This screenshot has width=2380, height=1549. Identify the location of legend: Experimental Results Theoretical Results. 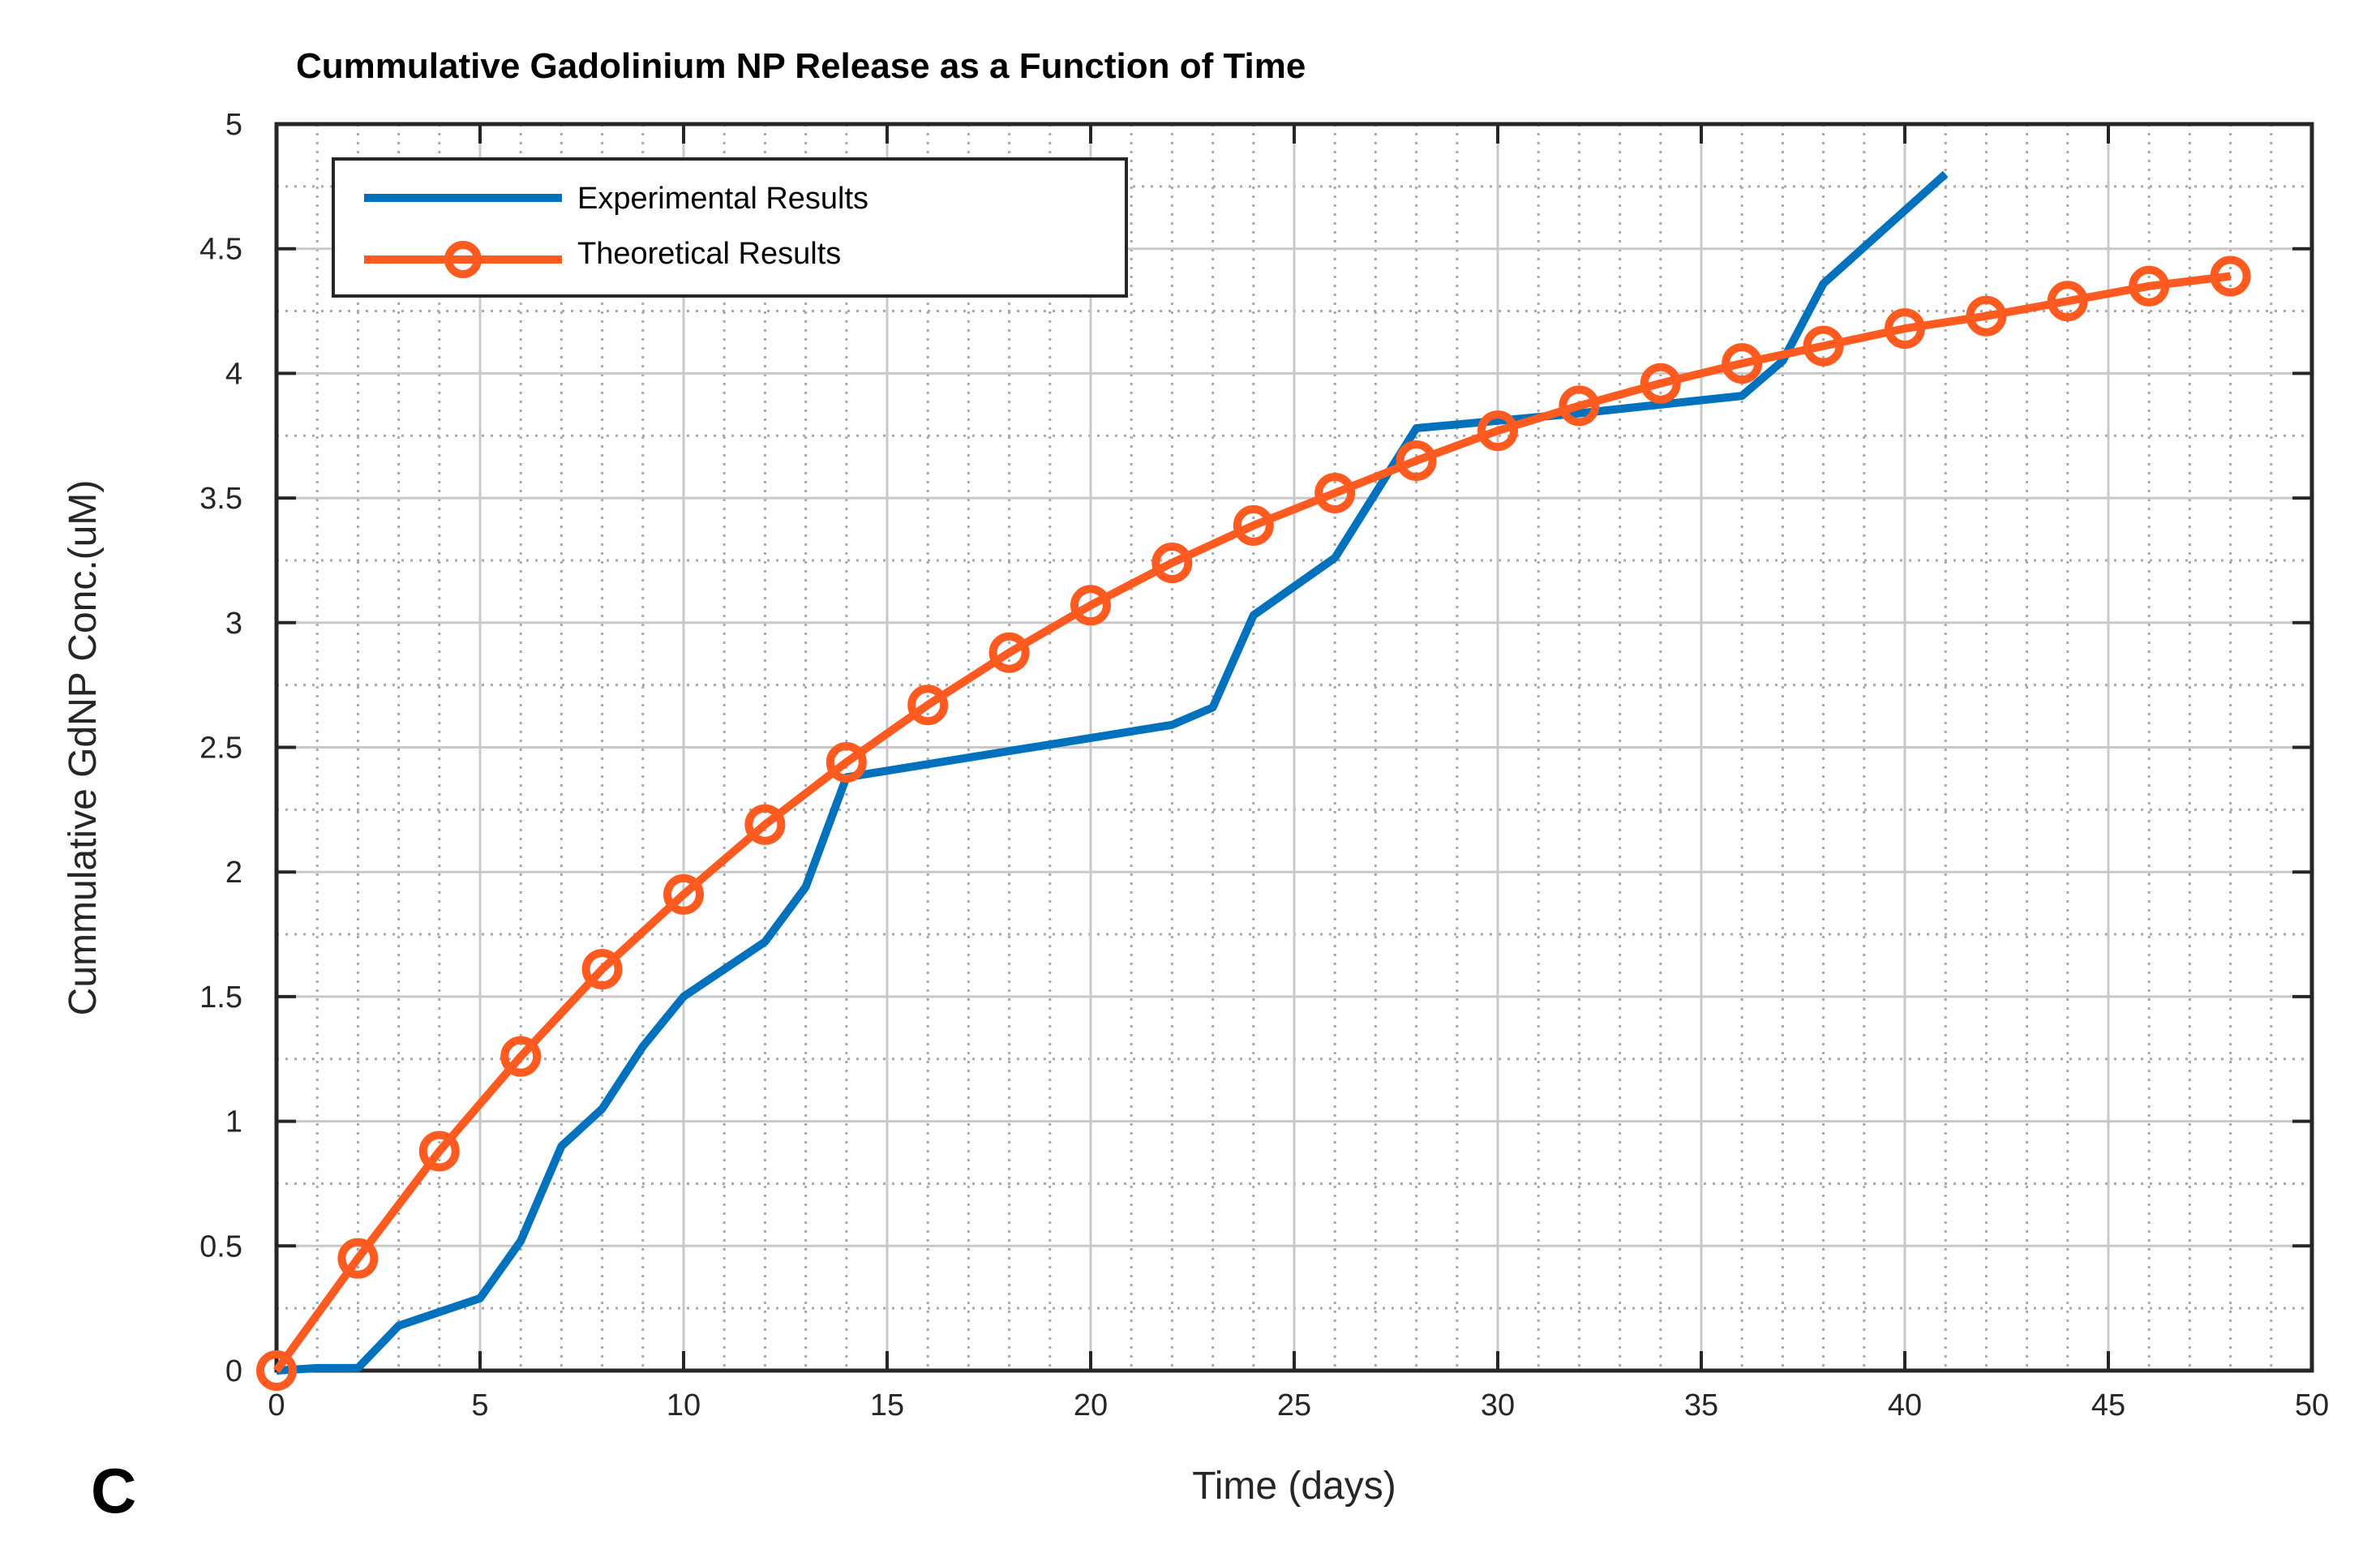
(730, 228).